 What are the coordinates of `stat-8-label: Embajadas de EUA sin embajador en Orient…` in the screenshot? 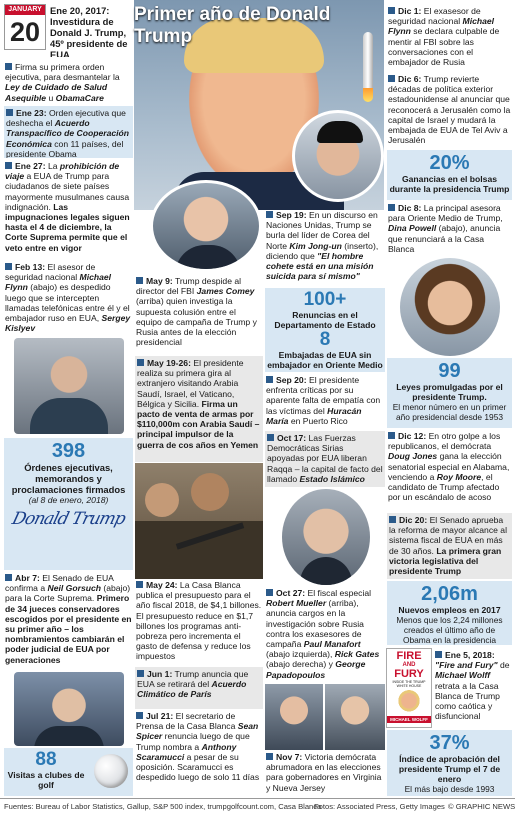 It's located at (325, 360).